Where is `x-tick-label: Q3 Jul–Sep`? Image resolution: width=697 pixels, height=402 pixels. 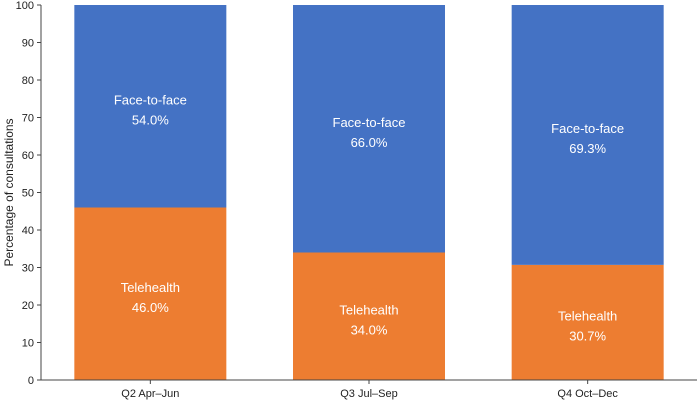 x-tick-label: Q3 Jul–Sep is located at coordinates (368, 394).